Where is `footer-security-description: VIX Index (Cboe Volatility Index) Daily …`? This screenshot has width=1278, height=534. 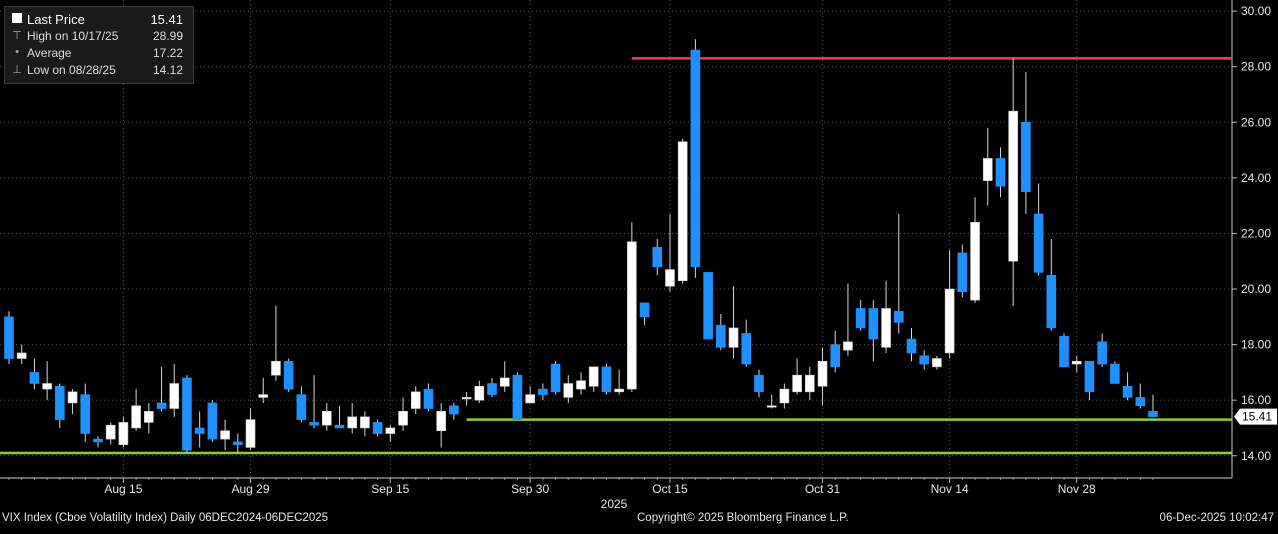 footer-security-description: VIX Index (Cboe Volatility Index) Daily … is located at coordinates (165, 518).